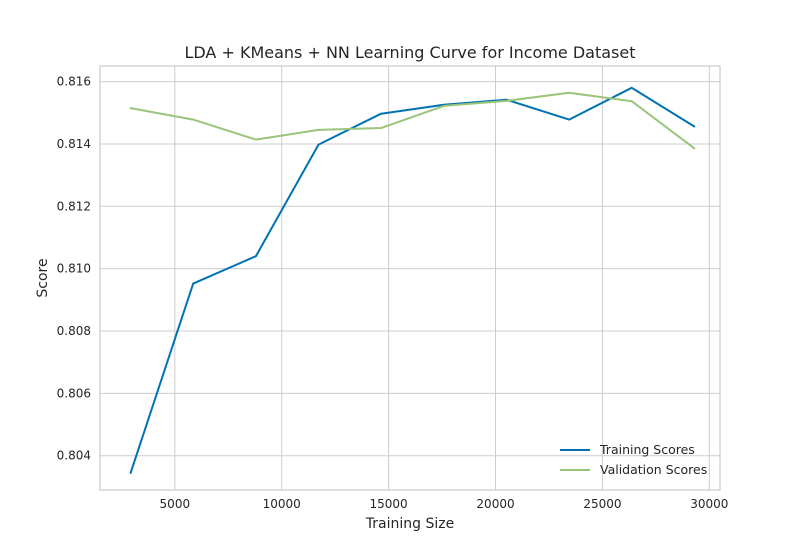 This screenshot has height=550, width=800. I want to click on x-axis-ticks: 5000 10000 15000 20000 25000 30000, so click(444, 504).